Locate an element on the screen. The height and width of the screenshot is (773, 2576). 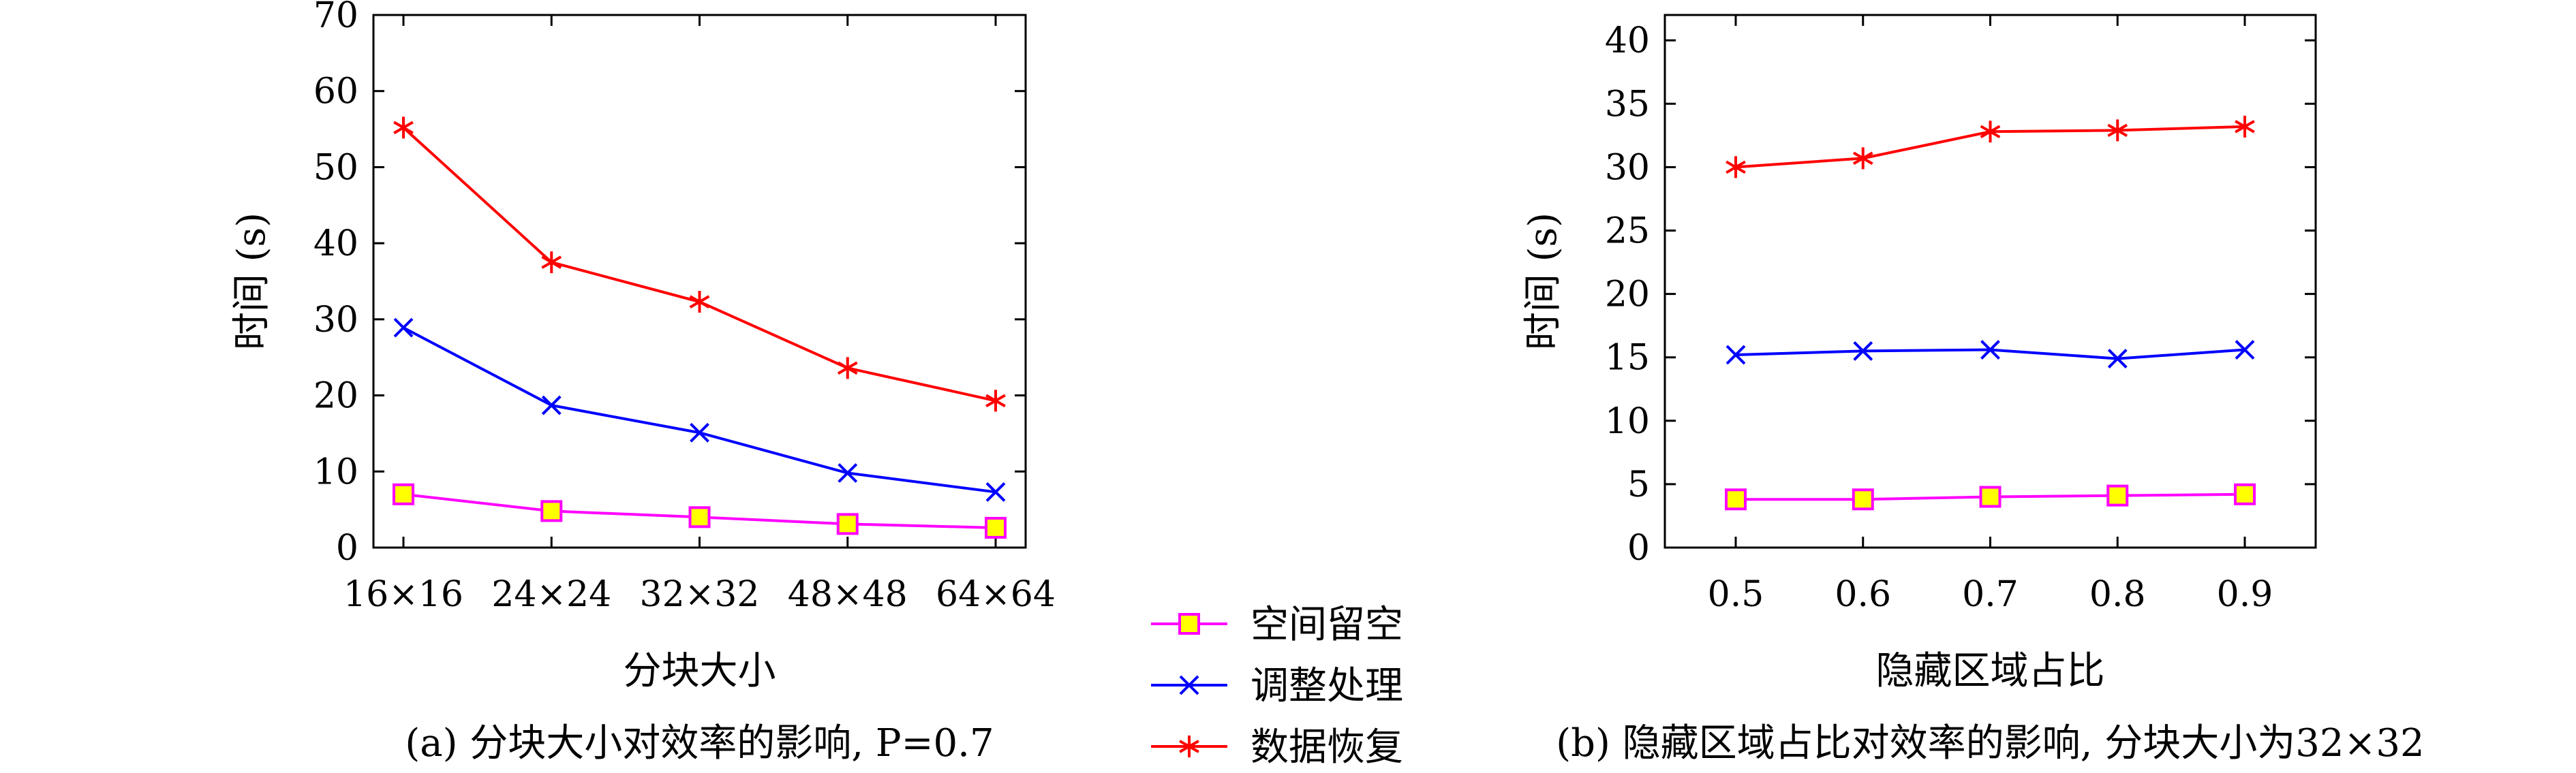
chart-a-series-line-adjust is located at coordinates (700, 410).